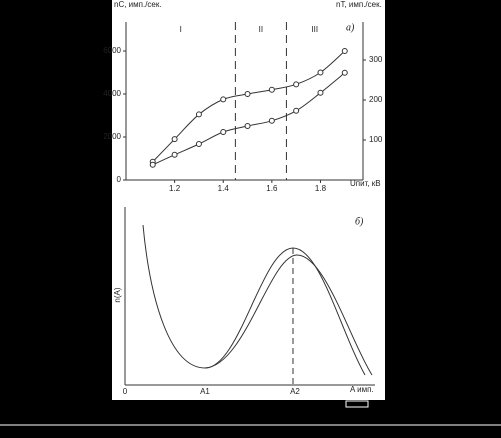  What do you see at coordinates (350, 27) in the screenshot?
I see `panel-label: а)` at bounding box center [350, 27].